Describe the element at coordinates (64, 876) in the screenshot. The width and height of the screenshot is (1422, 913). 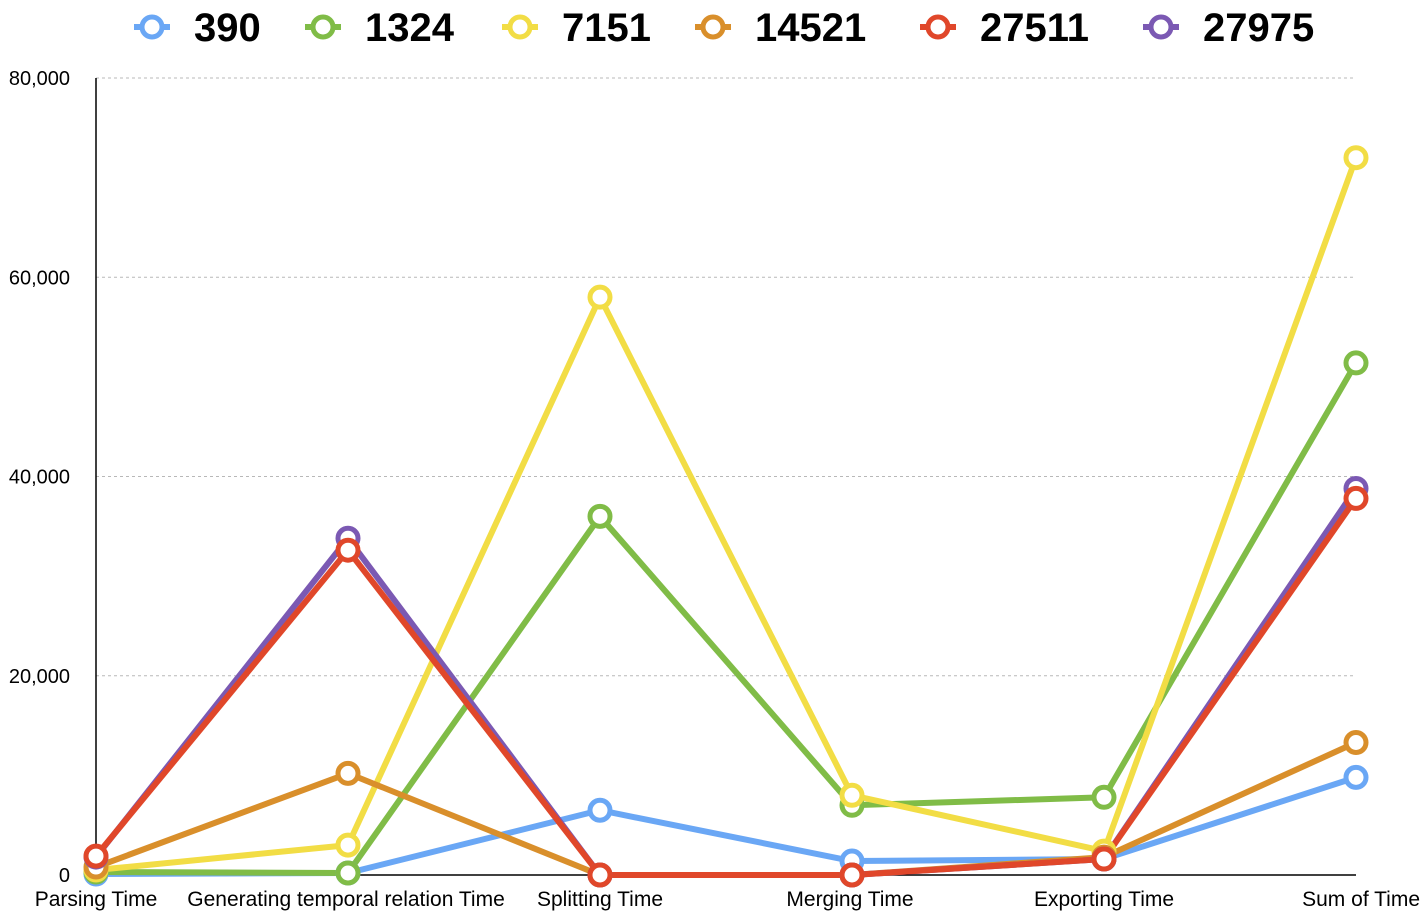
I see `y-tick-label: 0` at that location.